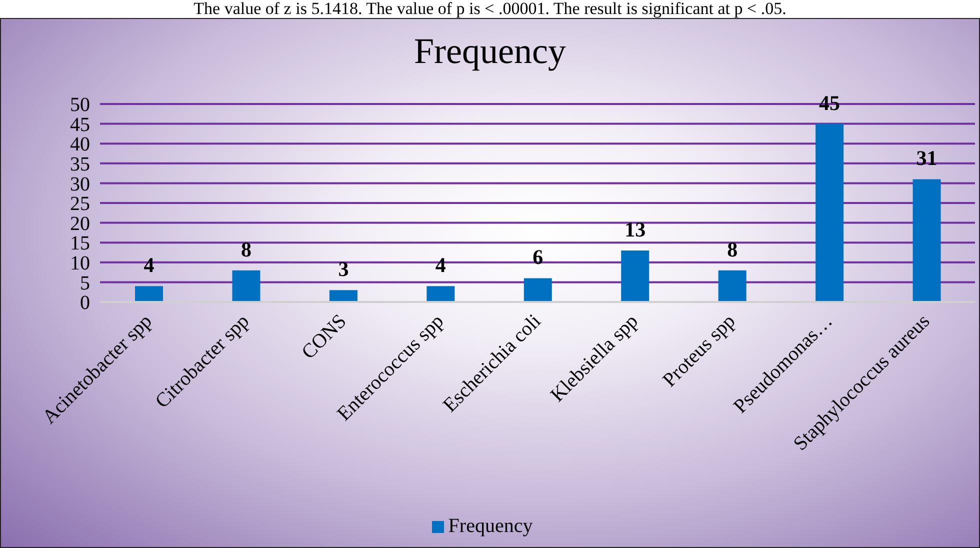 Image resolution: width=980 pixels, height=548 pixels. Describe the element at coordinates (490, 526) in the screenshot. I see `legend-label: Frequency` at that location.